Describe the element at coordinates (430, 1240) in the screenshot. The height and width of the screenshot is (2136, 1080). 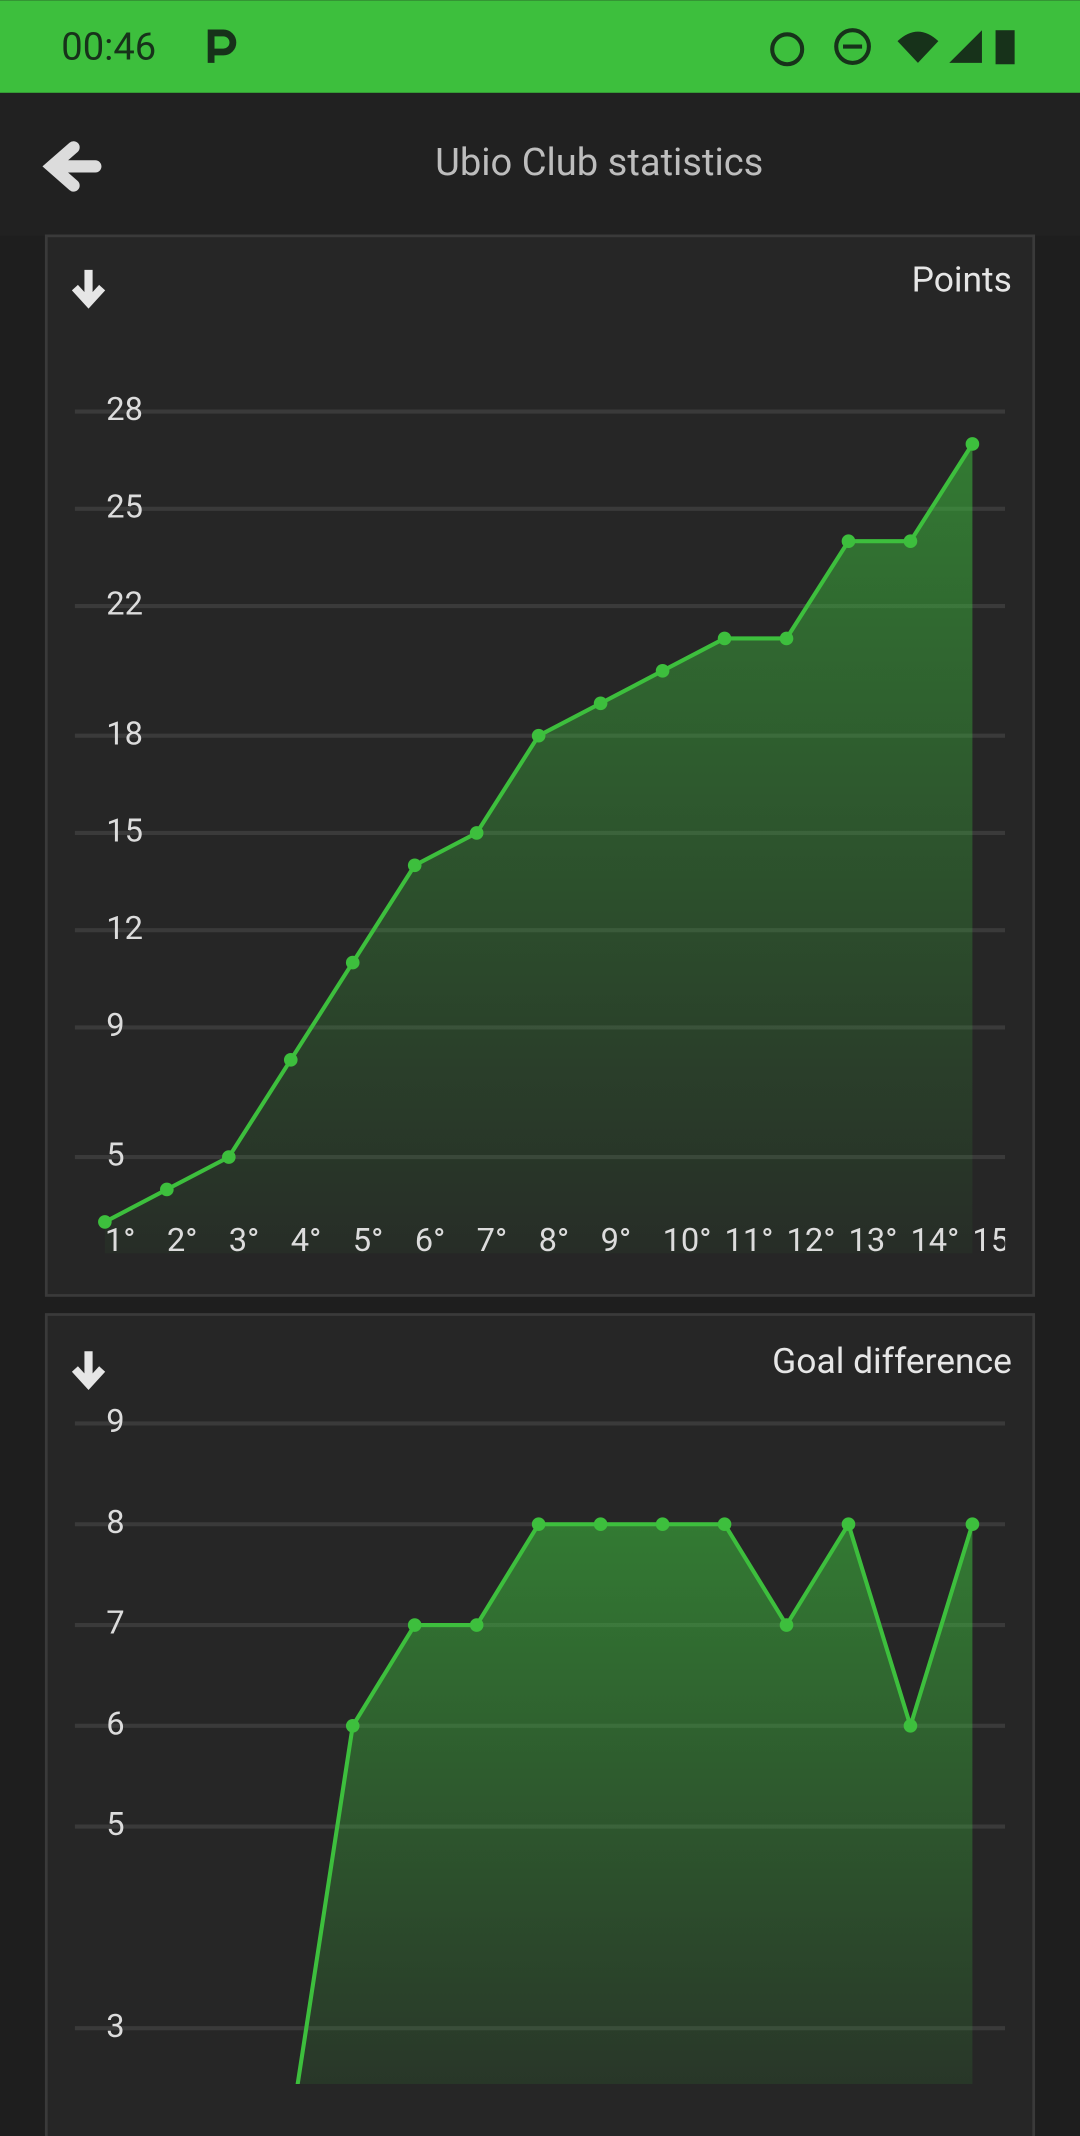
I see `x-tick-label: 6°` at that location.